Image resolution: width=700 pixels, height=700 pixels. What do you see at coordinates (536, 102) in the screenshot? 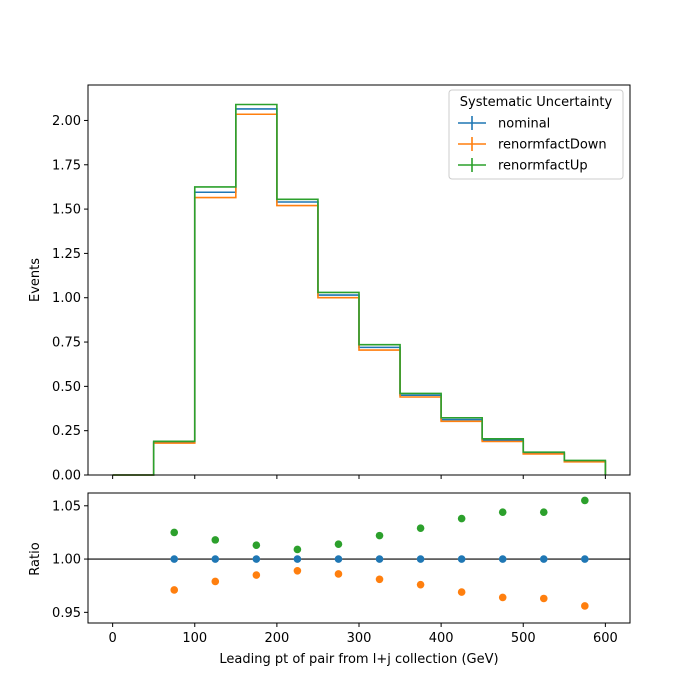
I see `legend-title: Systematic Uncertainty` at bounding box center [536, 102].